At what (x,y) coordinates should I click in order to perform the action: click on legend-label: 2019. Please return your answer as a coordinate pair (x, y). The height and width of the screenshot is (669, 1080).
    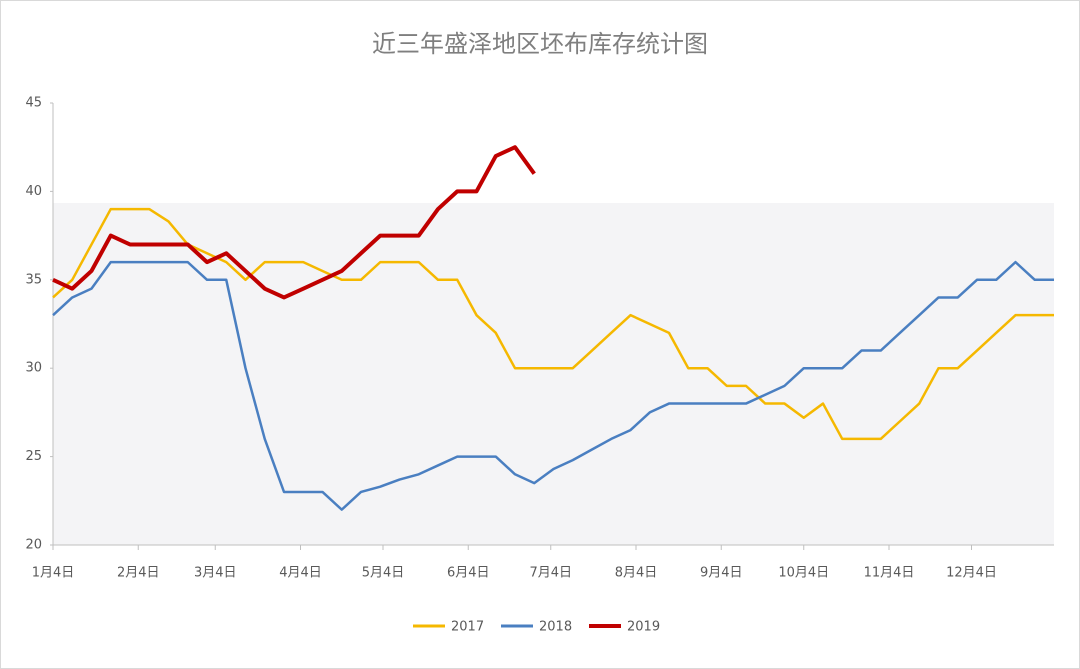
    Looking at the image, I should click on (643, 627).